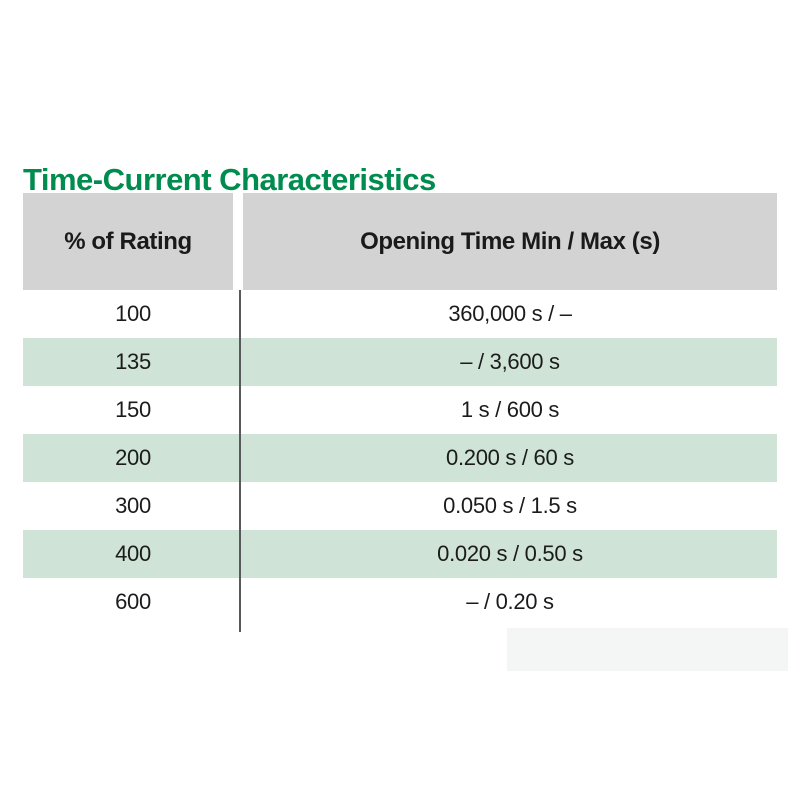 Image resolution: width=800 pixels, height=800 pixels. Describe the element at coordinates (400, 602) in the screenshot. I see `table-row: 600 – / 0.20 s` at that location.